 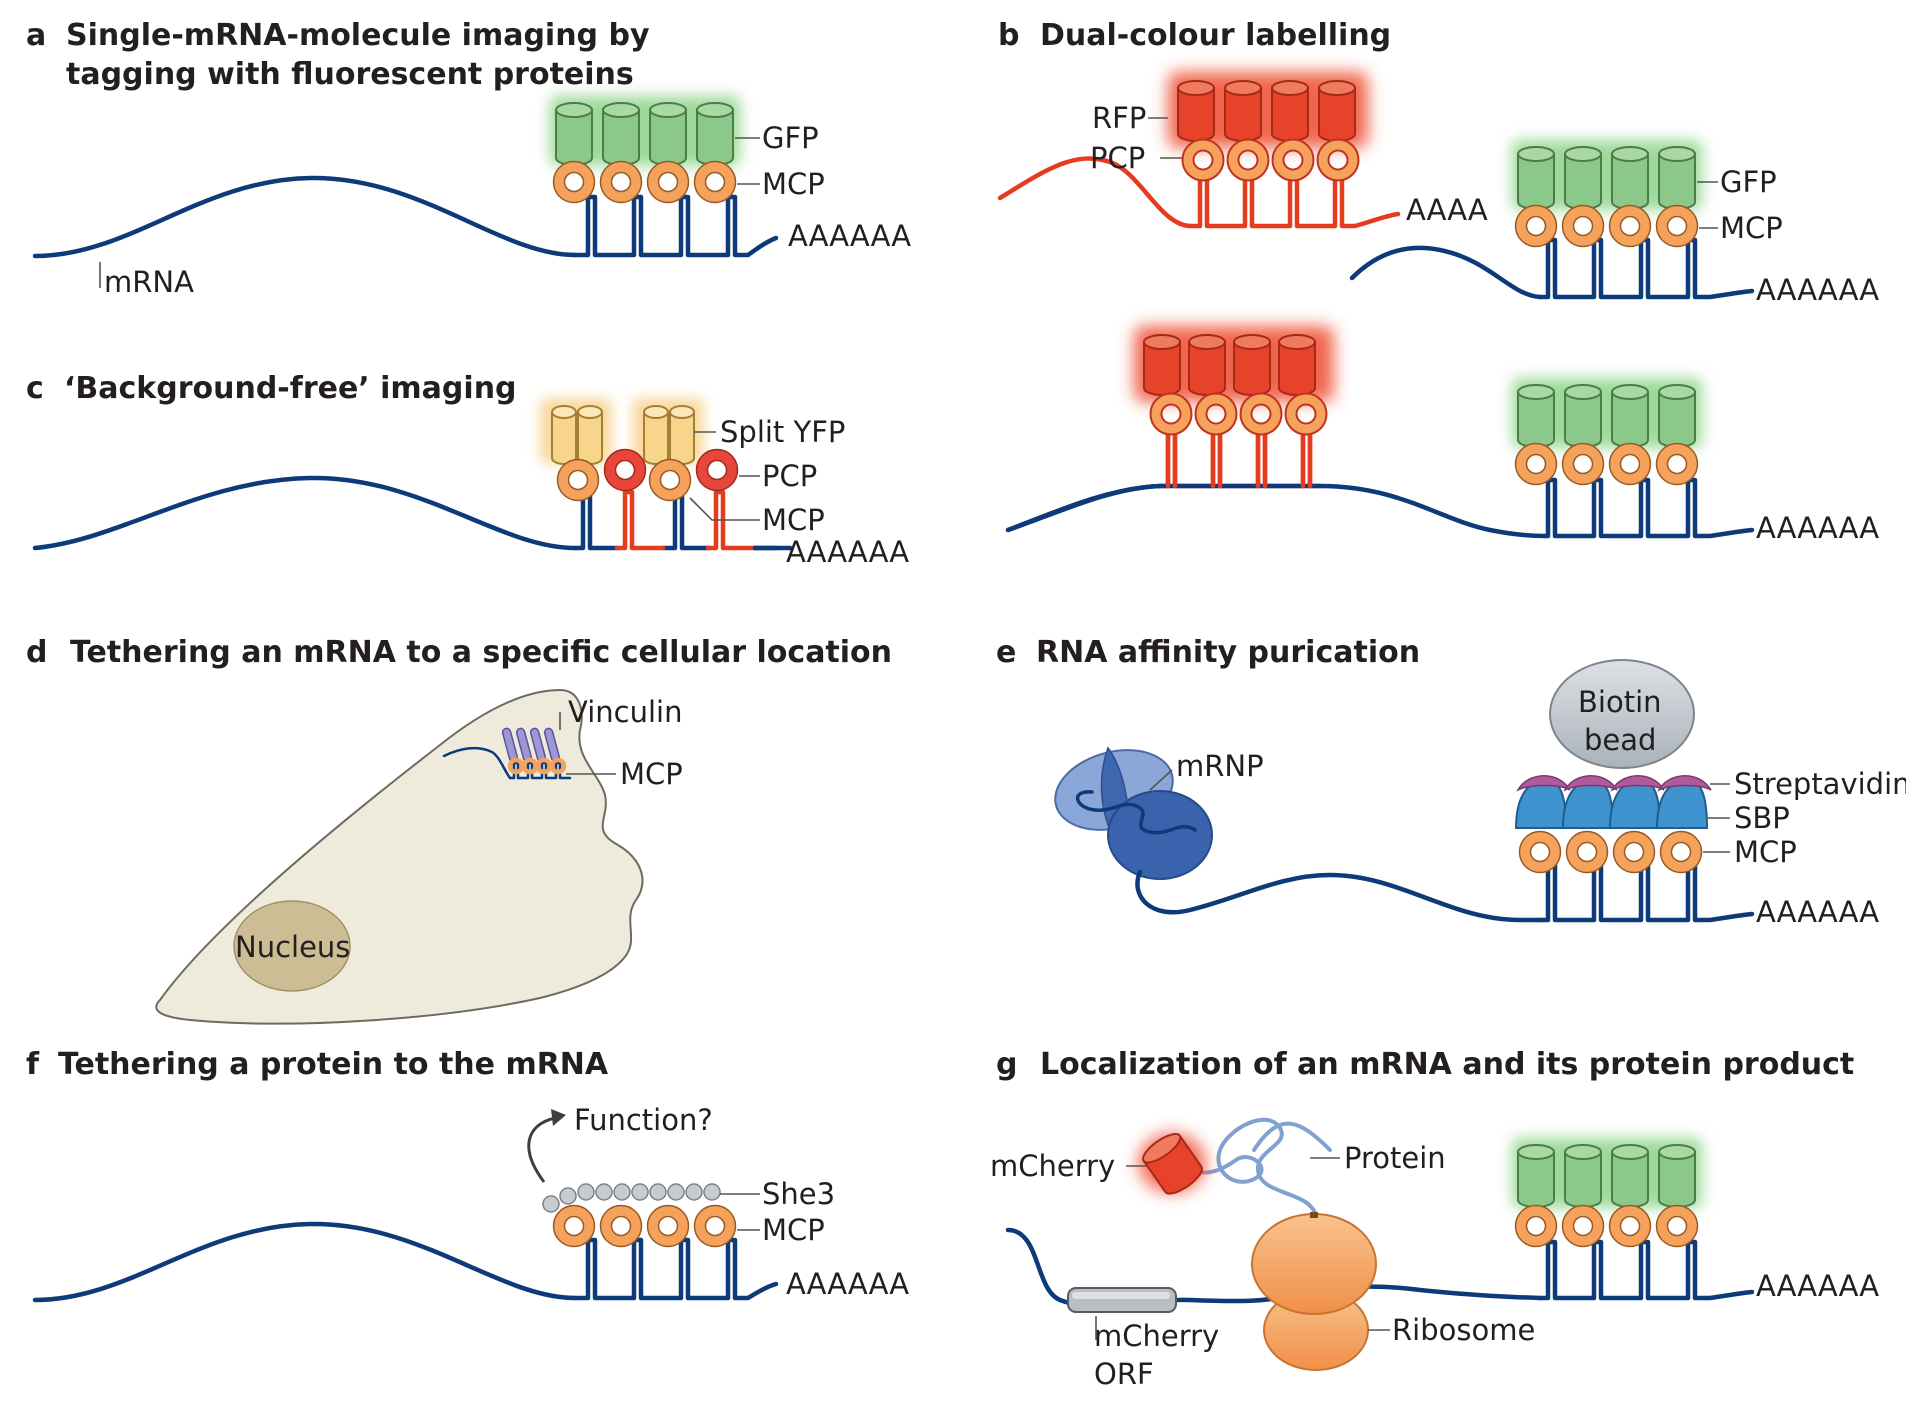 What do you see at coordinates (1817, 528) in the screenshot?
I see `label-polya-b2: AAAAAA` at bounding box center [1817, 528].